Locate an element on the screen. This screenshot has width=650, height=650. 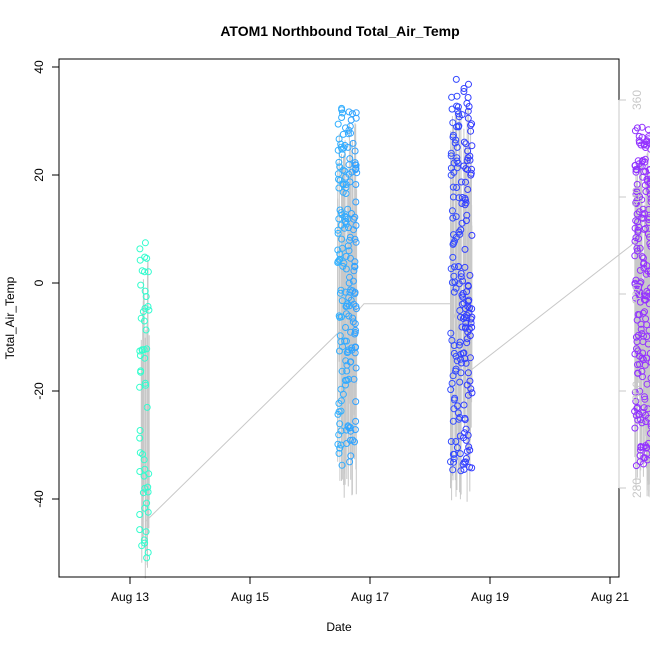
x-axis: Aug 13 Aug 15 Aug 17 Aug 19 Aug 21 is located at coordinates (370, 590).